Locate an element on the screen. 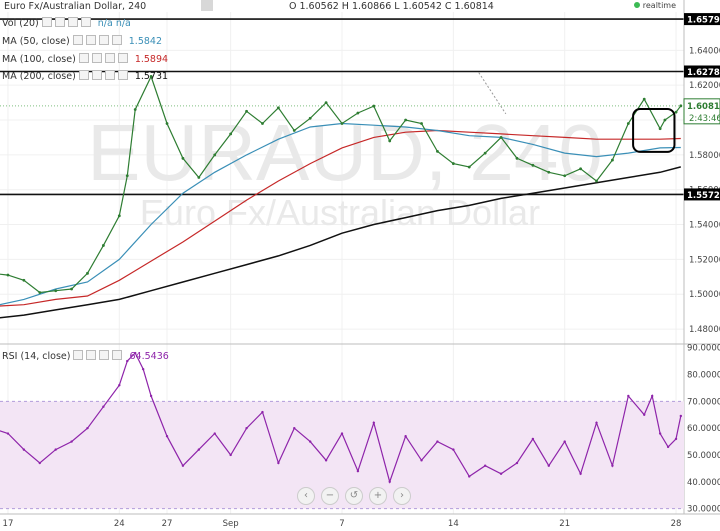 The width and height of the screenshot is (720, 531). legend-ma50: MA (50, close) 1.5842 is located at coordinates (82, 41).